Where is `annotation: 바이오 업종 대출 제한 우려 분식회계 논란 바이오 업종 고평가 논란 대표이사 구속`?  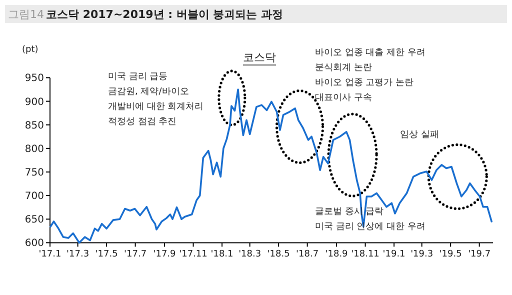
annotation: 바이오 업종 대출 제한 우려 분식회계 논란 바이오 업종 고평가 논란 대표이사 구속 is located at coordinates (370, 75).